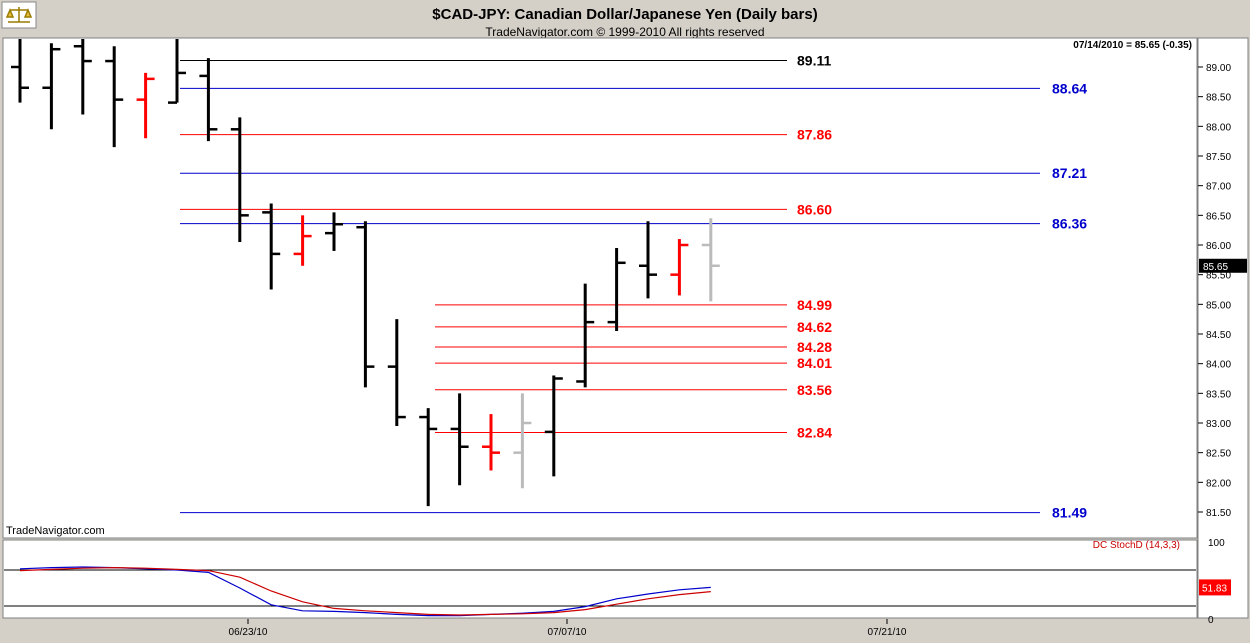  I want to click on level-label: 81.49, so click(1069, 513).